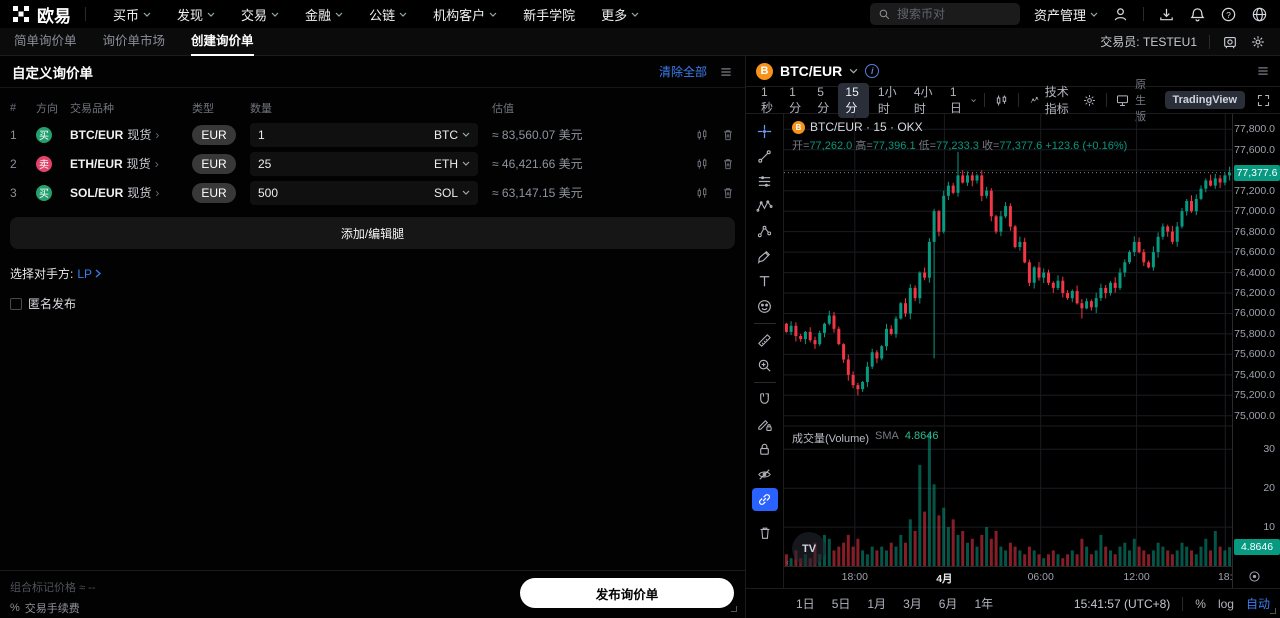 The width and height of the screenshot is (1280, 618). I want to click on time-axis: ‹ 18:00 4月 06:00 12:00 18:, so click(1008, 572).